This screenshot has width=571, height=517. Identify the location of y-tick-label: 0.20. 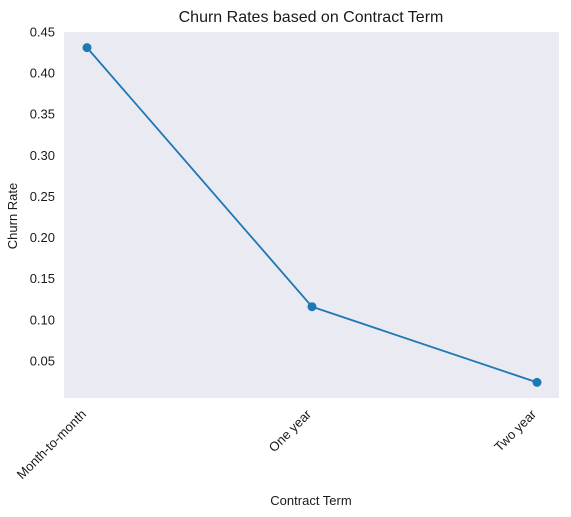
(42, 237).